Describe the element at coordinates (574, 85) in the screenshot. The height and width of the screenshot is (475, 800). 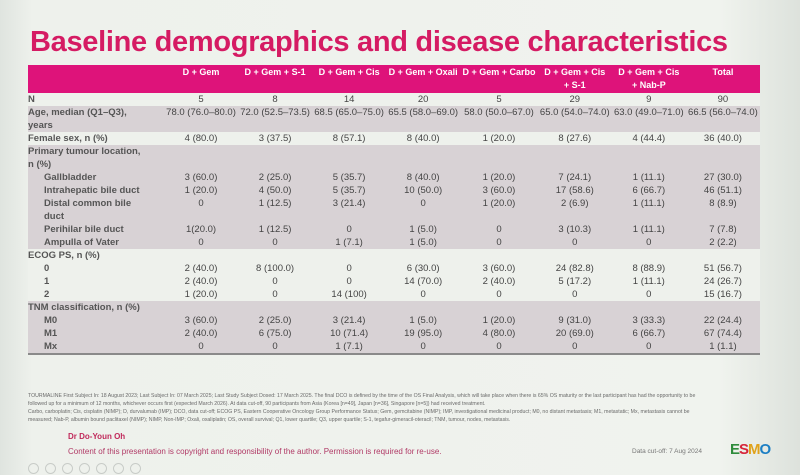
I see `column-header-line2: + S-1` at that location.